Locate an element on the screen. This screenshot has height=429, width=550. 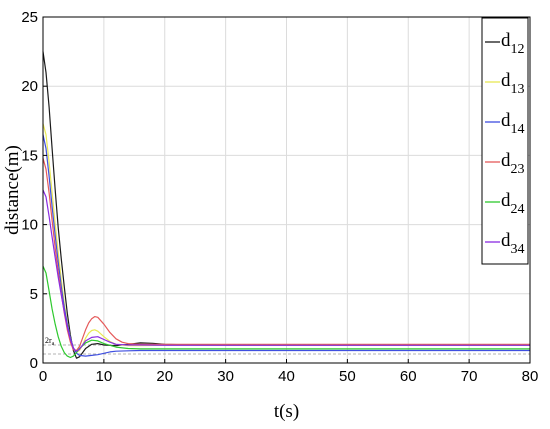
annotation: 2ra is located at coordinates (50, 341).